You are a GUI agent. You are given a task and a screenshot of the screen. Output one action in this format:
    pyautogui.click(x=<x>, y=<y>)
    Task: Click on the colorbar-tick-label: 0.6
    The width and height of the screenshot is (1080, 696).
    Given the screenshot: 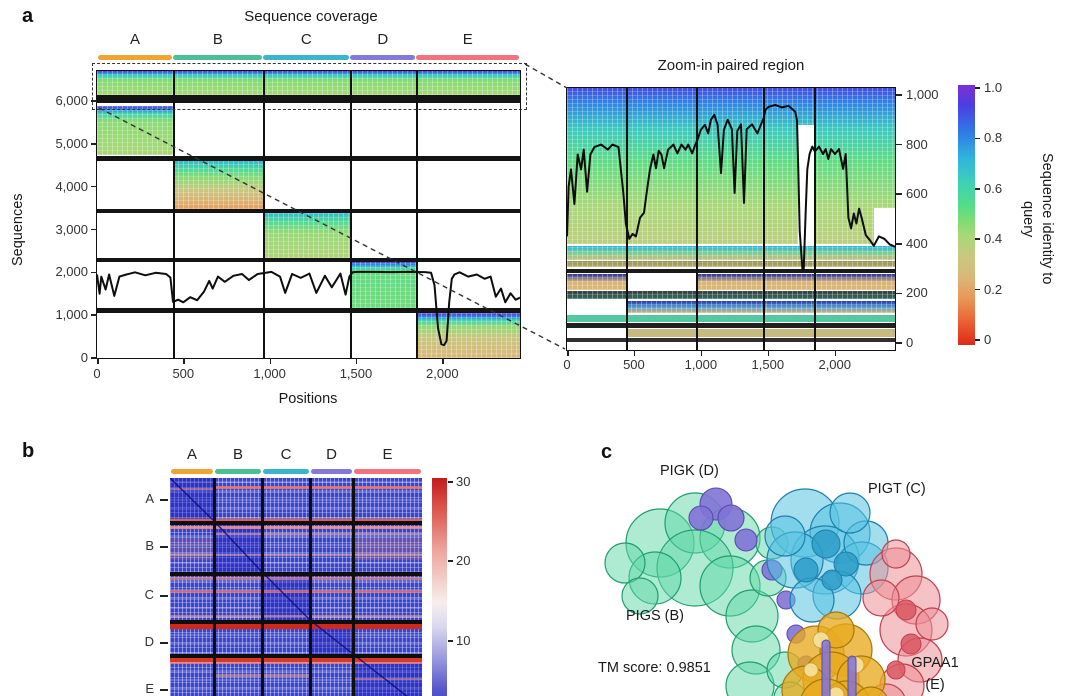 What is the action you would take?
    pyautogui.click(x=993, y=188)
    